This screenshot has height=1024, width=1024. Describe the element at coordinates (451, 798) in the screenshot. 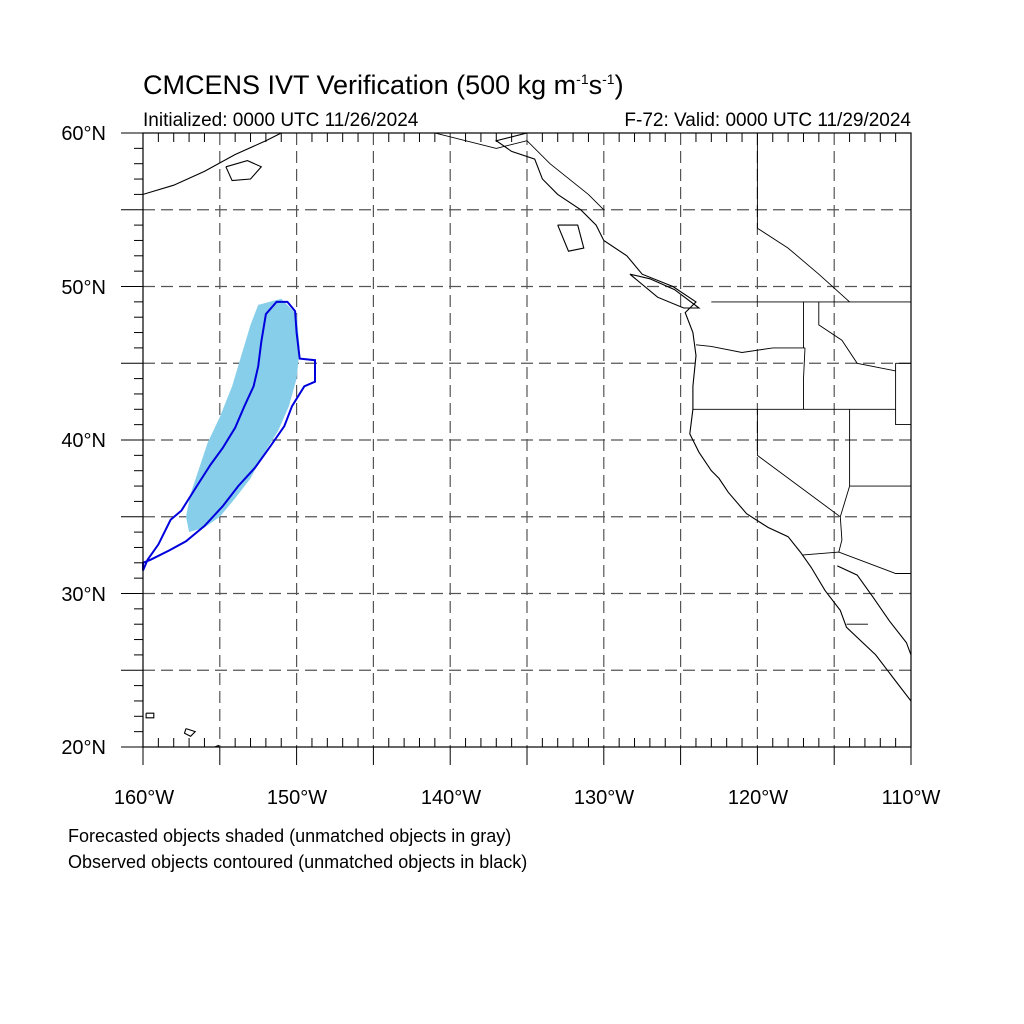

I see `lon-label-140w: 140°W` at that location.